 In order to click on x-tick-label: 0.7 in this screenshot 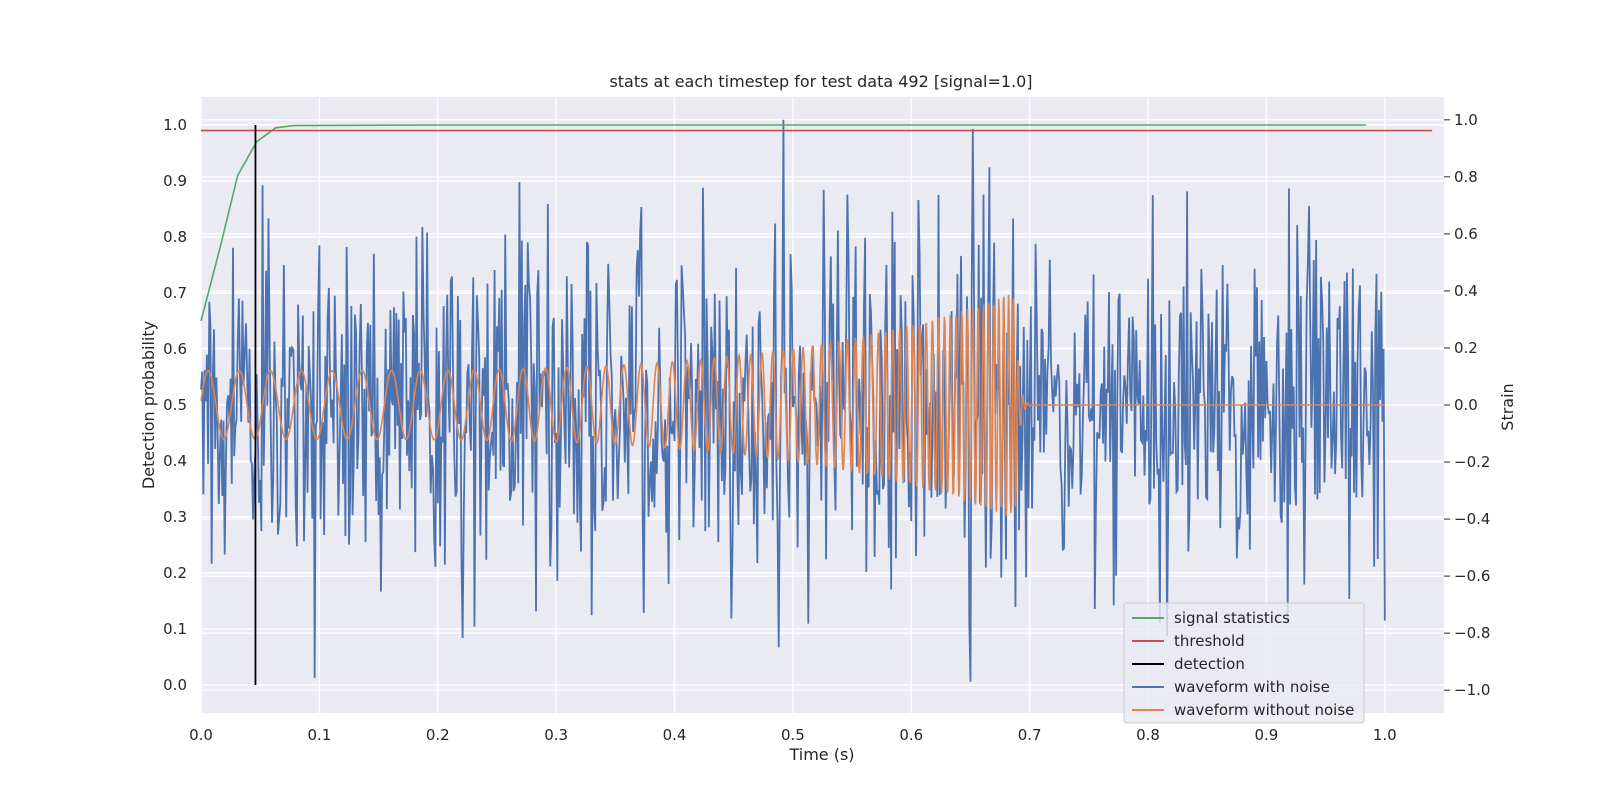, I will do `click(1030, 735)`.